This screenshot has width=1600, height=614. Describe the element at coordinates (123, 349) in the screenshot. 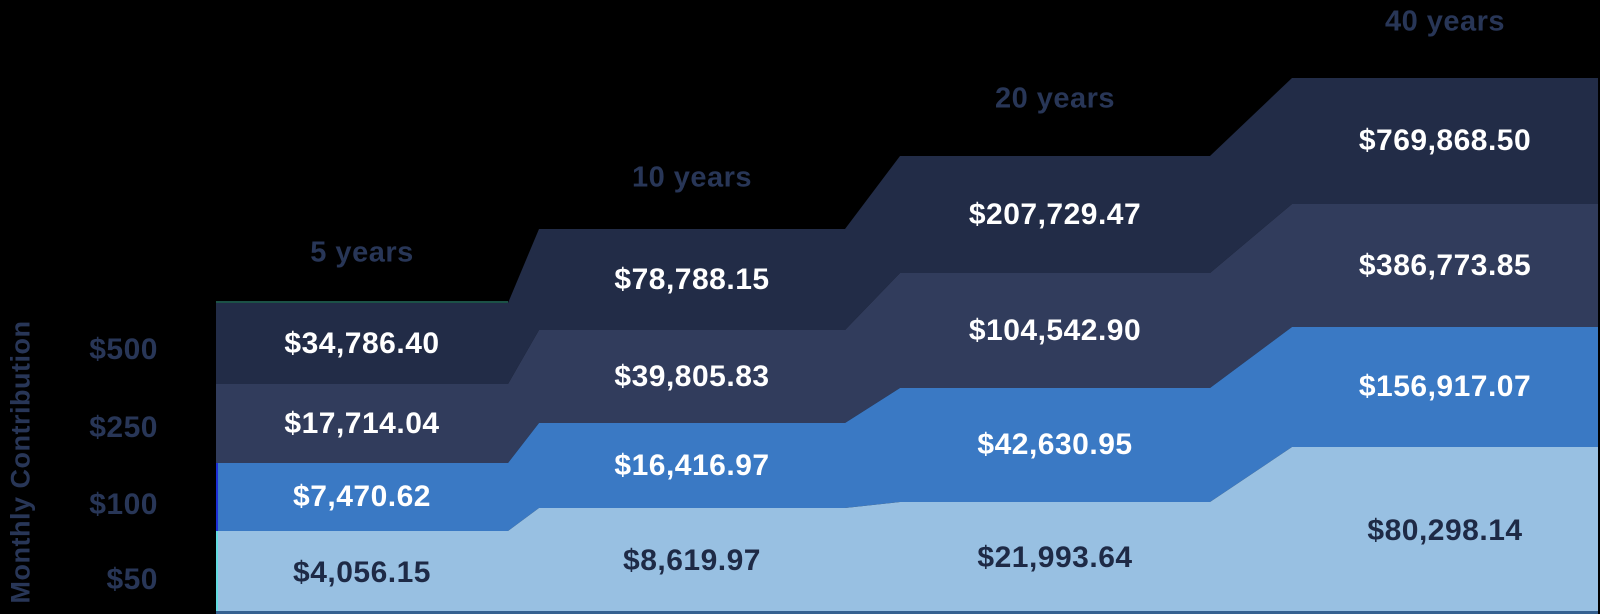

I see `row-label-500: $500` at that location.